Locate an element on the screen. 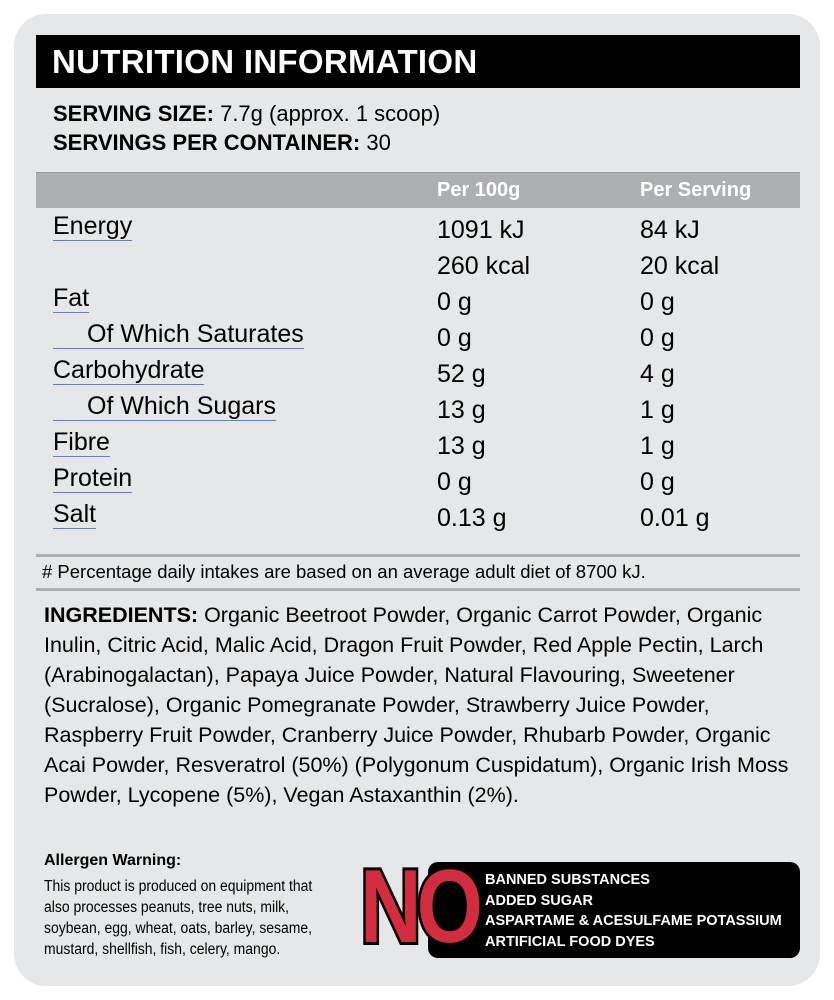 The image size is (834, 1000). header-per-serving: Per Serving is located at coordinates (696, 190).